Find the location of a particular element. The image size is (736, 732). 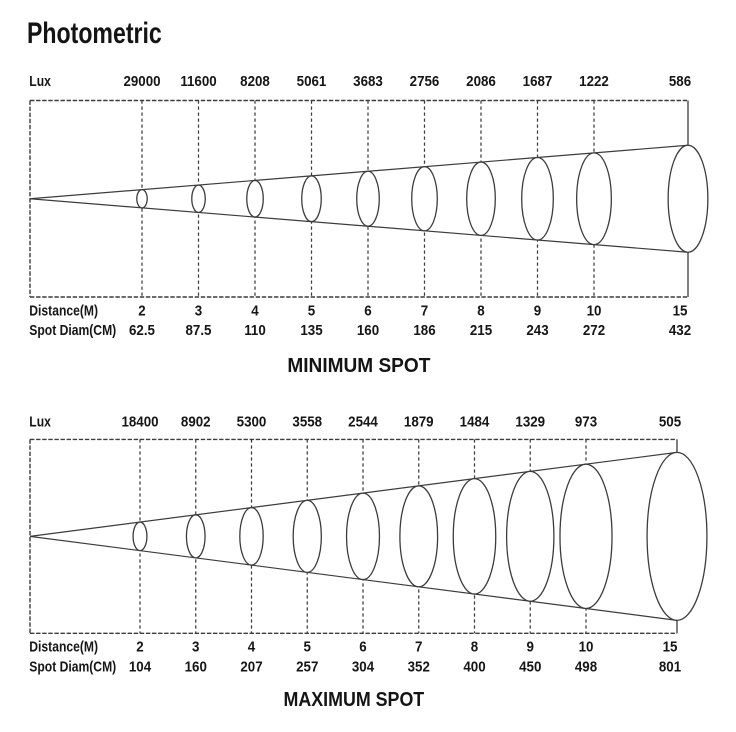

caption-minimum-spot: MINIMUM SPOT is located at coordinates (359, 366).